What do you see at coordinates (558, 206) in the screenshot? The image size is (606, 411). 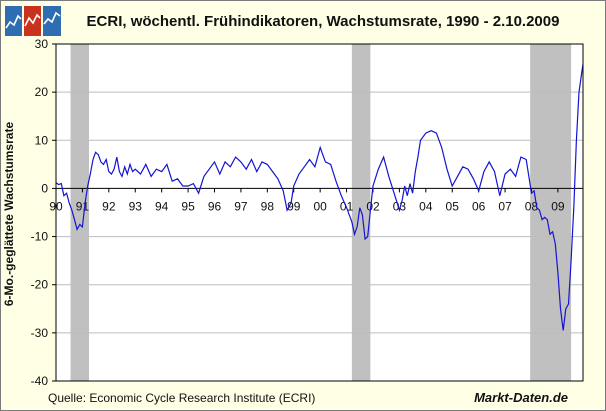 I see `x-tick-label: 09` at bounding box center [558, 206].